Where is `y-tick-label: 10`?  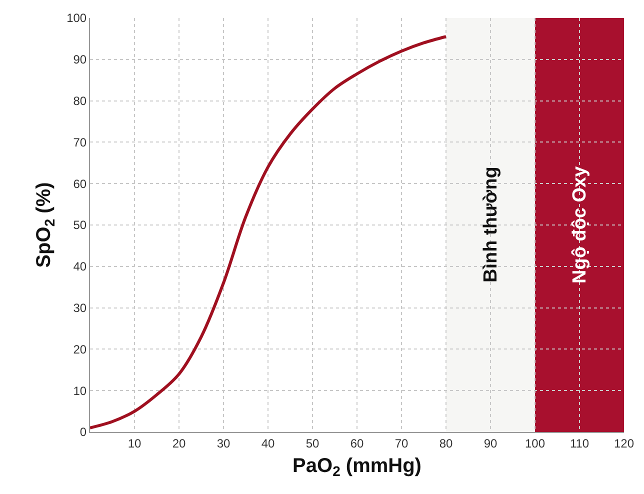 y-tick-label: 10 is located at coordinates (80, 391).